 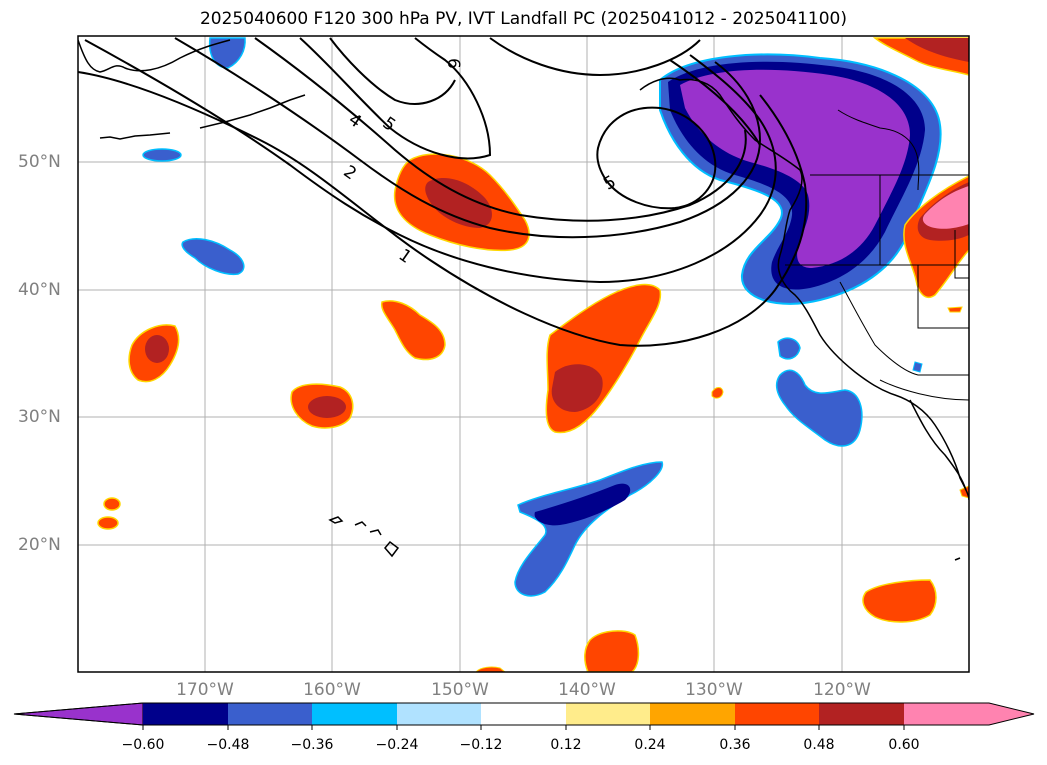 I want to click on colorbar-extend-right, so click(x=969, y=714).